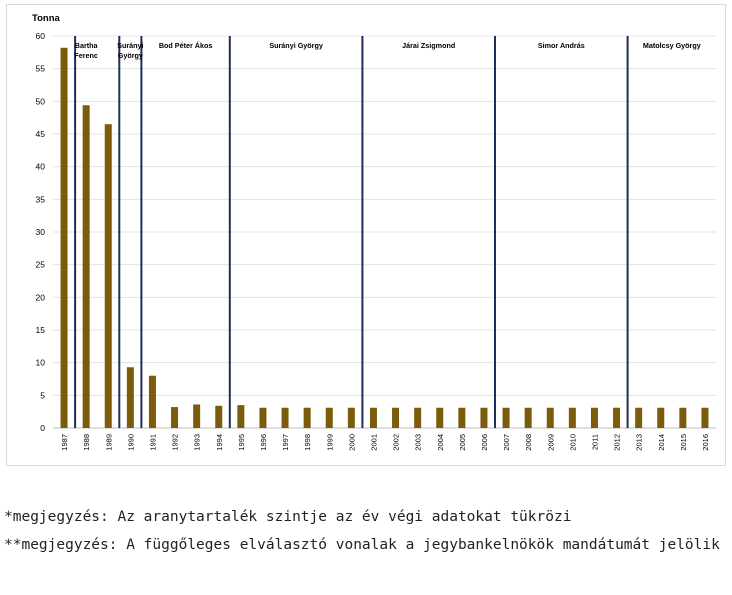 The width and height of the screenshot is (732, 595). What do you see at coordinates (418, 417) in the screenshot?
I see `bar-2003` at bounding box center [418, 417].